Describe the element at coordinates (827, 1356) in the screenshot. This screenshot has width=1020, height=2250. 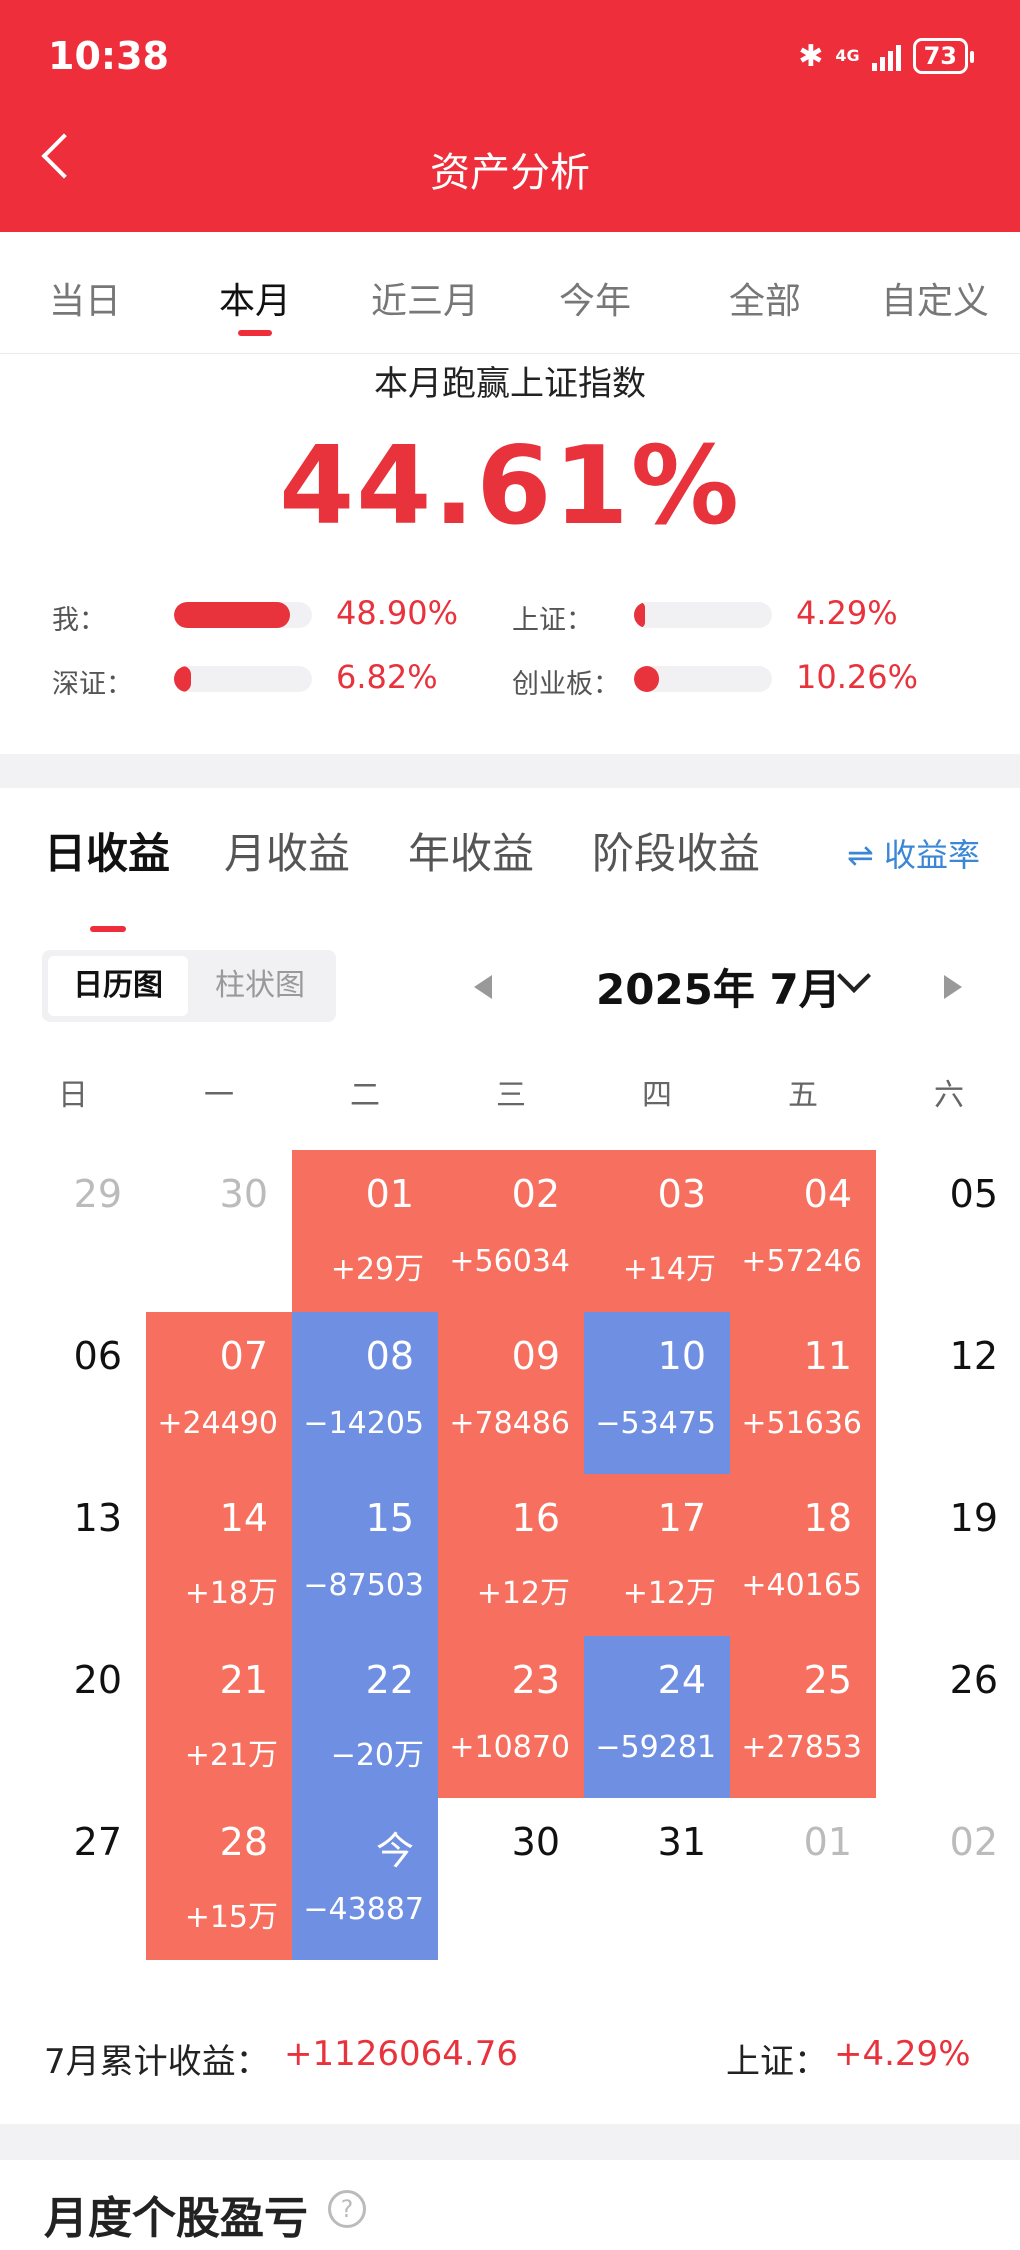
I see `day-number: 11` at that location.